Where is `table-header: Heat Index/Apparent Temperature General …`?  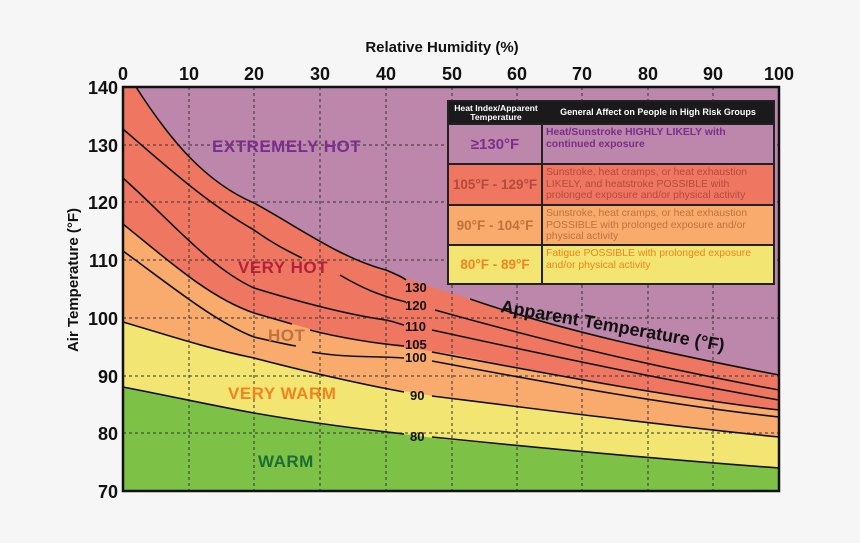 table-header: Heat Index/Apparent Temperature General … is located at coordinates (611, 112).